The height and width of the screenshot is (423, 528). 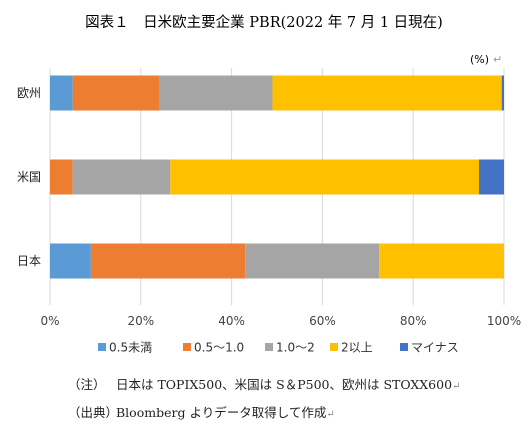 I want to click on source-mark: ↵, so click(x=330, y=414).